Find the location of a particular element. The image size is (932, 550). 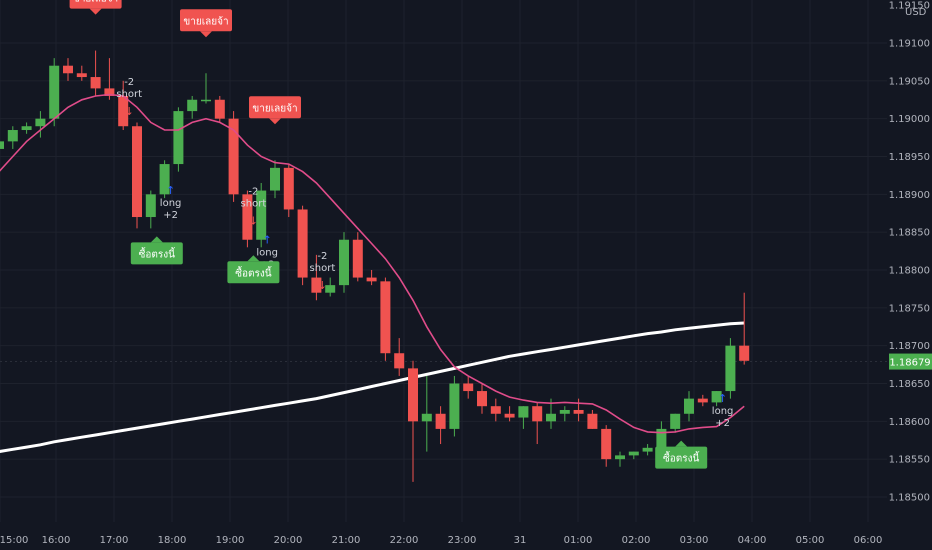

price-tick-label: 1.18700 is located at coordinates (909, 346).